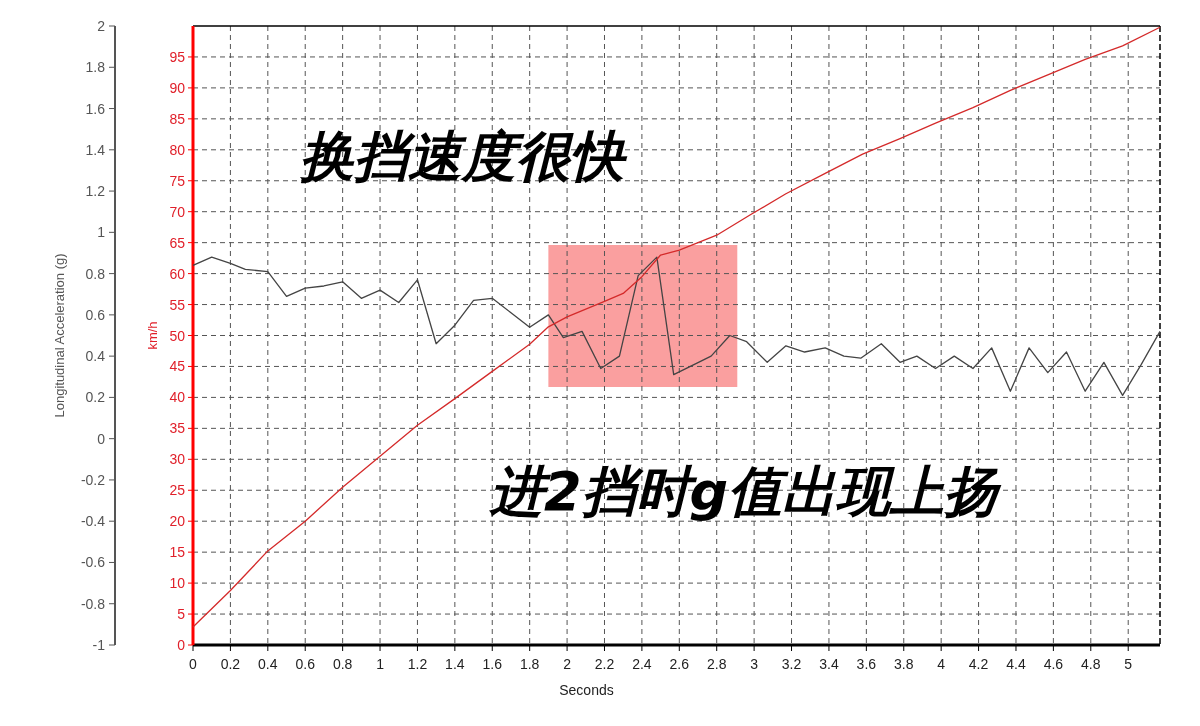 The width and height of the screenshot is (1200, 726). I want to click on x-tick-label: 3.4, so click(829, 664).